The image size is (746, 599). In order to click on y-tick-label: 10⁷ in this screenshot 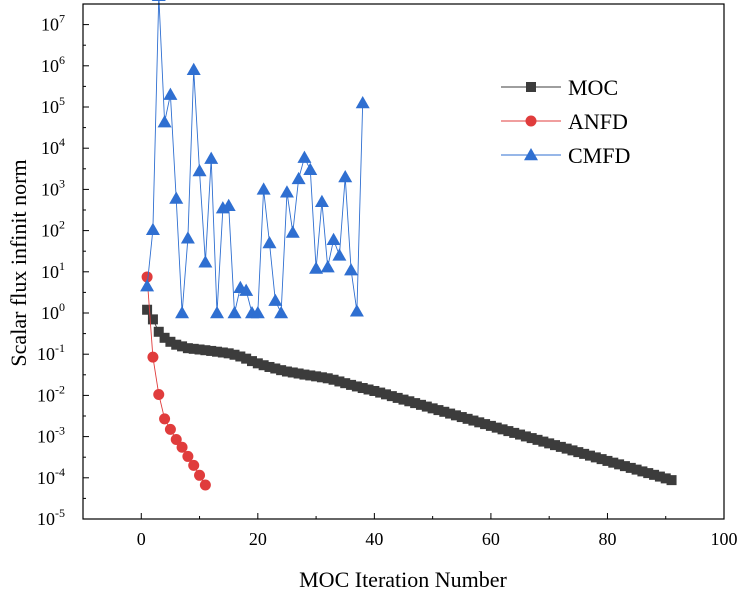, I will do `click(53, 23)`.